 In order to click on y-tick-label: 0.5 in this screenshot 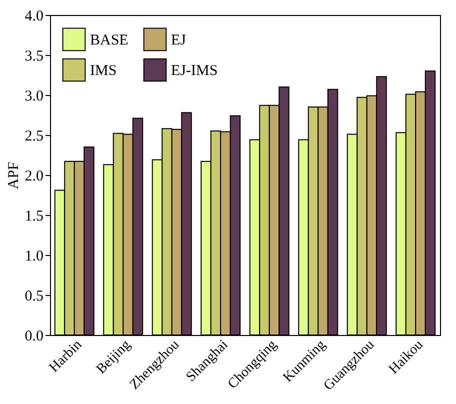, I will do `click(34, 296)`.